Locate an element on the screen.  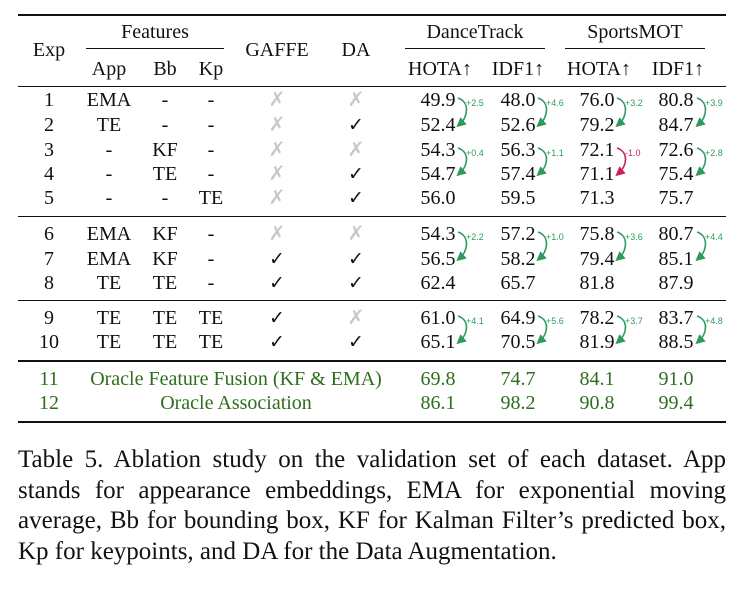
row-2-gaffe-cell: ✗ is located at coordinates (277, 125).